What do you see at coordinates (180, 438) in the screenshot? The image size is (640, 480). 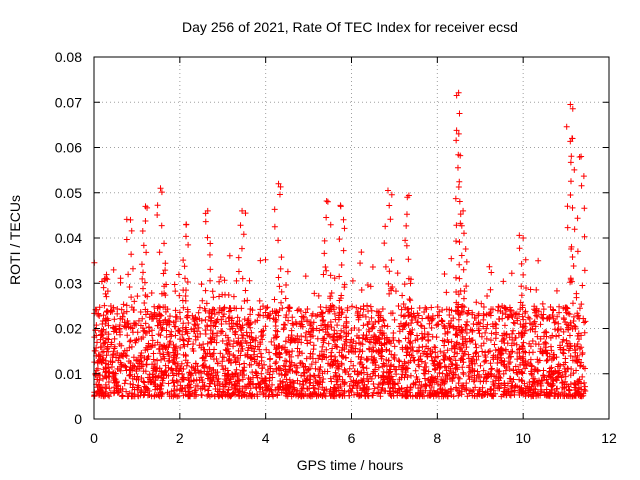 I see `x-tick-label: 2` at bounding box center [180, 438].